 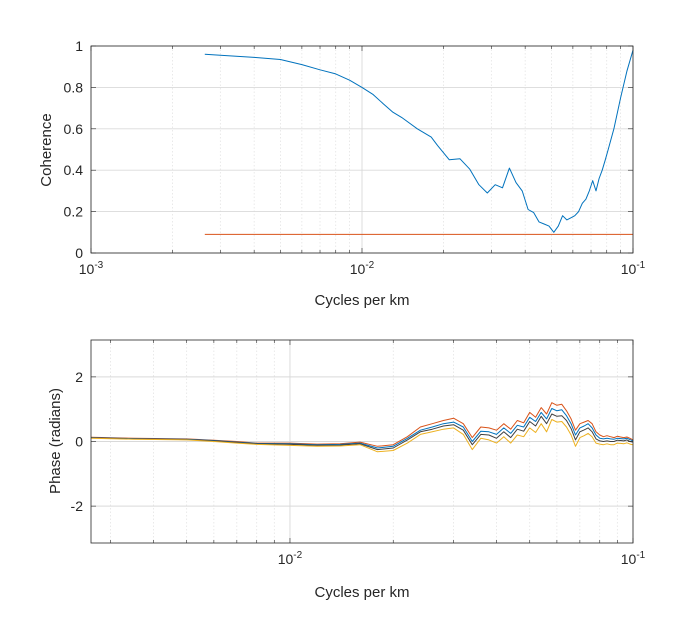 I want to click on coherence-x-tick-label: 10⁻³, so click(x=91, y=268).